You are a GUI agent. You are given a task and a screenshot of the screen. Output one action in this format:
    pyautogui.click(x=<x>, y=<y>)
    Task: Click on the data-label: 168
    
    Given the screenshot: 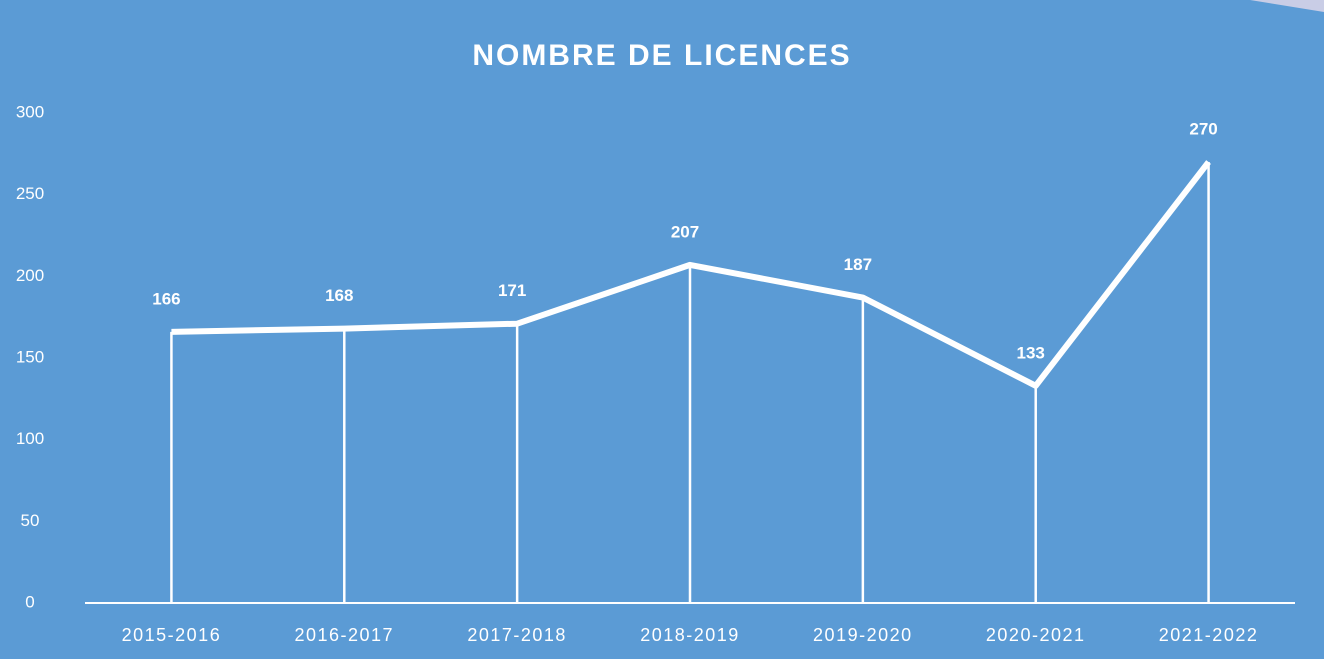 What is the action you would take?
    pyautogui.click(x=339, y=295)
    